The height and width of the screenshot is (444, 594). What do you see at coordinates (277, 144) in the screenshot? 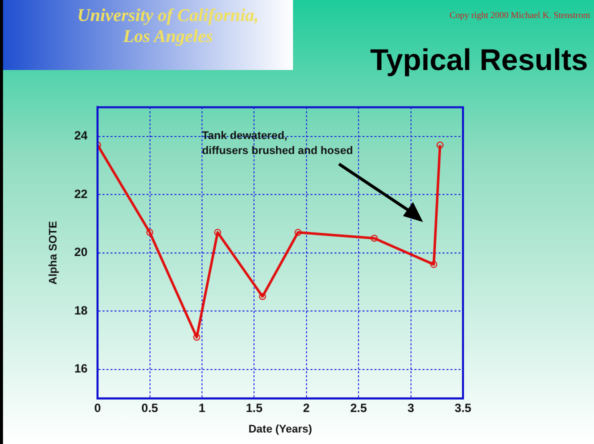
I see `annotation: Tank dewatered, diffusers brushed and hosed` at bounding box center [277, 144].